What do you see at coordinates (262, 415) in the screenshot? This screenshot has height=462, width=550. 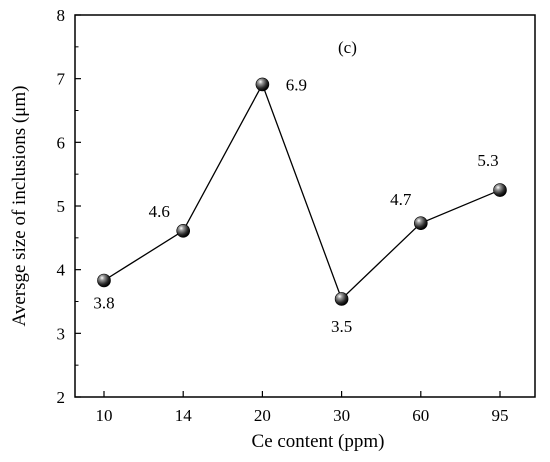 I see `x-tick-label: 20` at bounding box center [262, 415].